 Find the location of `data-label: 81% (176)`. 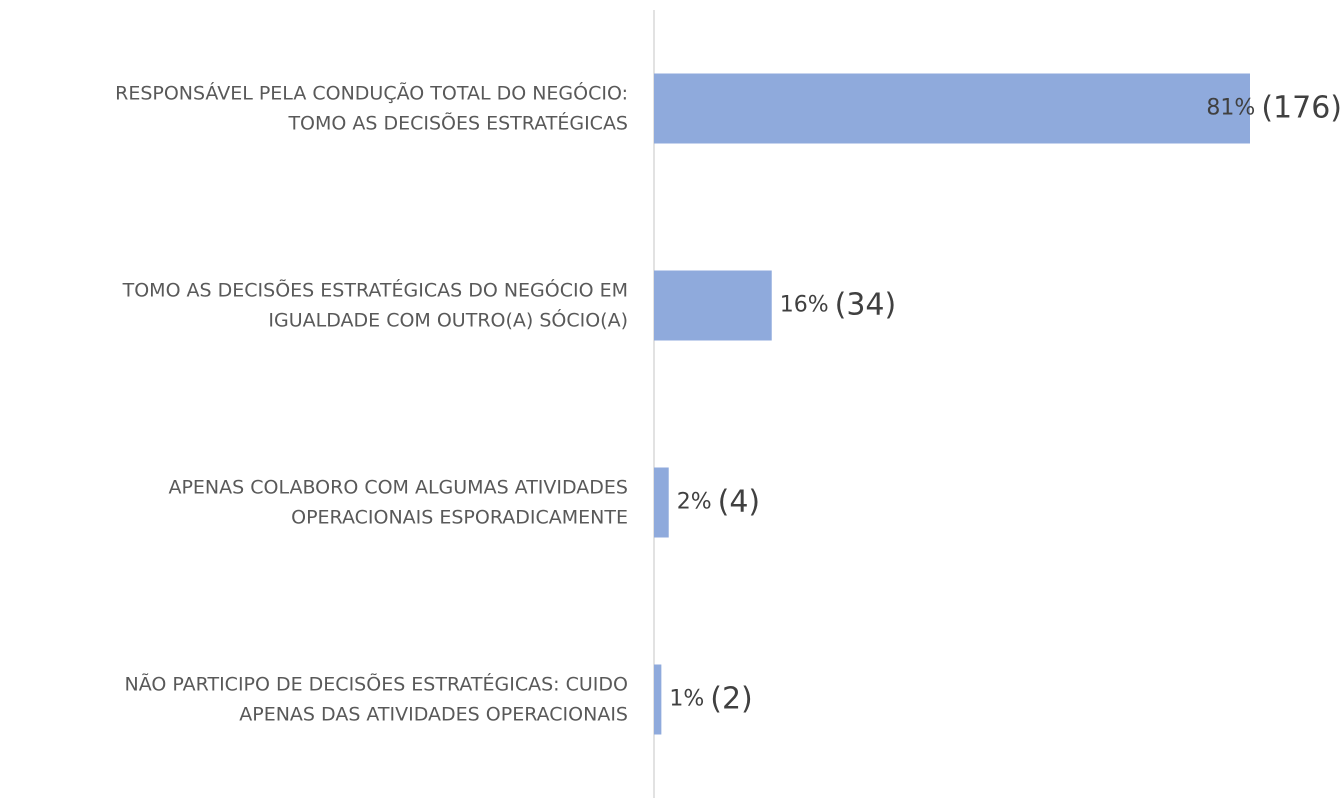

data-label: 81% (176) is located at coordinates (1274, 107).